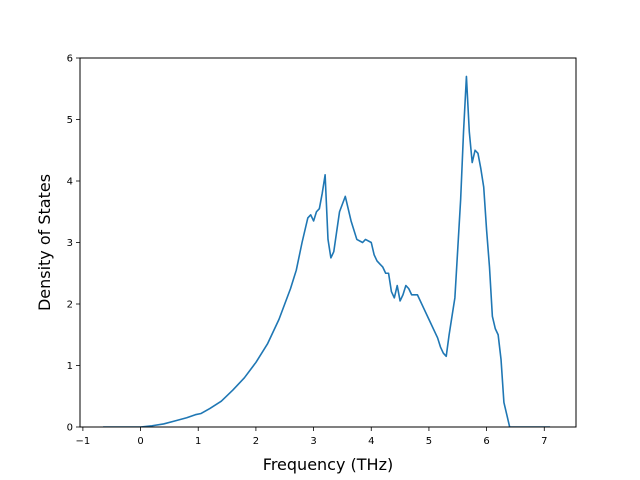  I want to click on x-tick-label: 7, so click(544, 441).